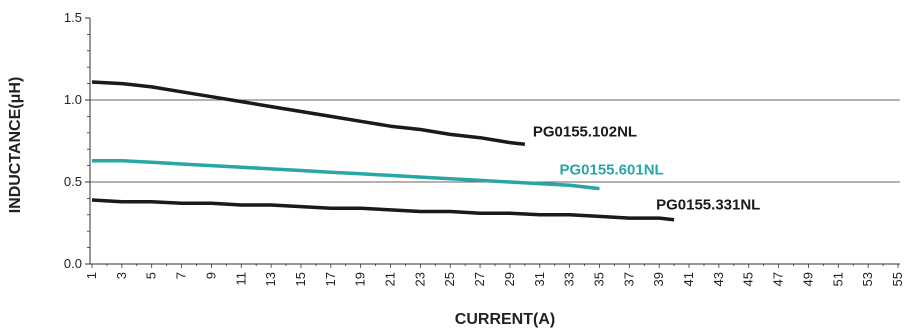 The height and width of the screenshot is (330, 907). I want to click on x-tick-label: 31, so click(539, 279).